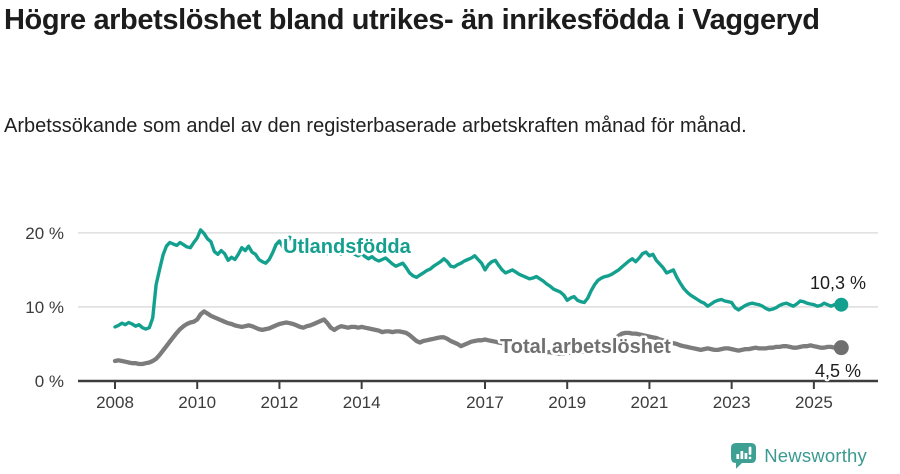 This screenshot has height=474, width=900. I want to click on series-line-total, so click(478, 338).